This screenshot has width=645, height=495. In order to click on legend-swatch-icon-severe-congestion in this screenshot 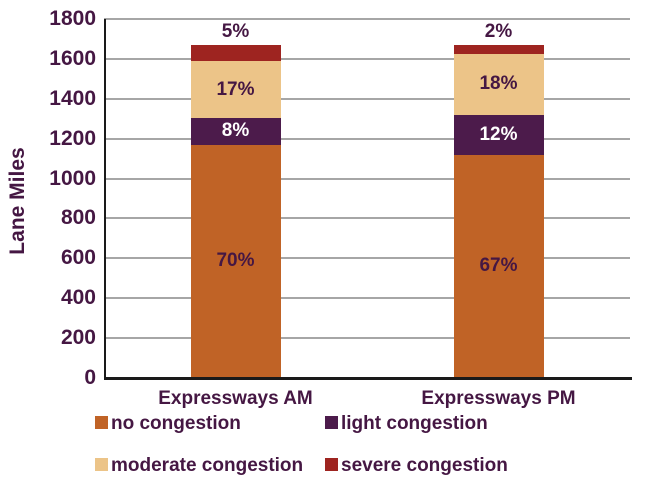, I will do `click(331, 464)`.